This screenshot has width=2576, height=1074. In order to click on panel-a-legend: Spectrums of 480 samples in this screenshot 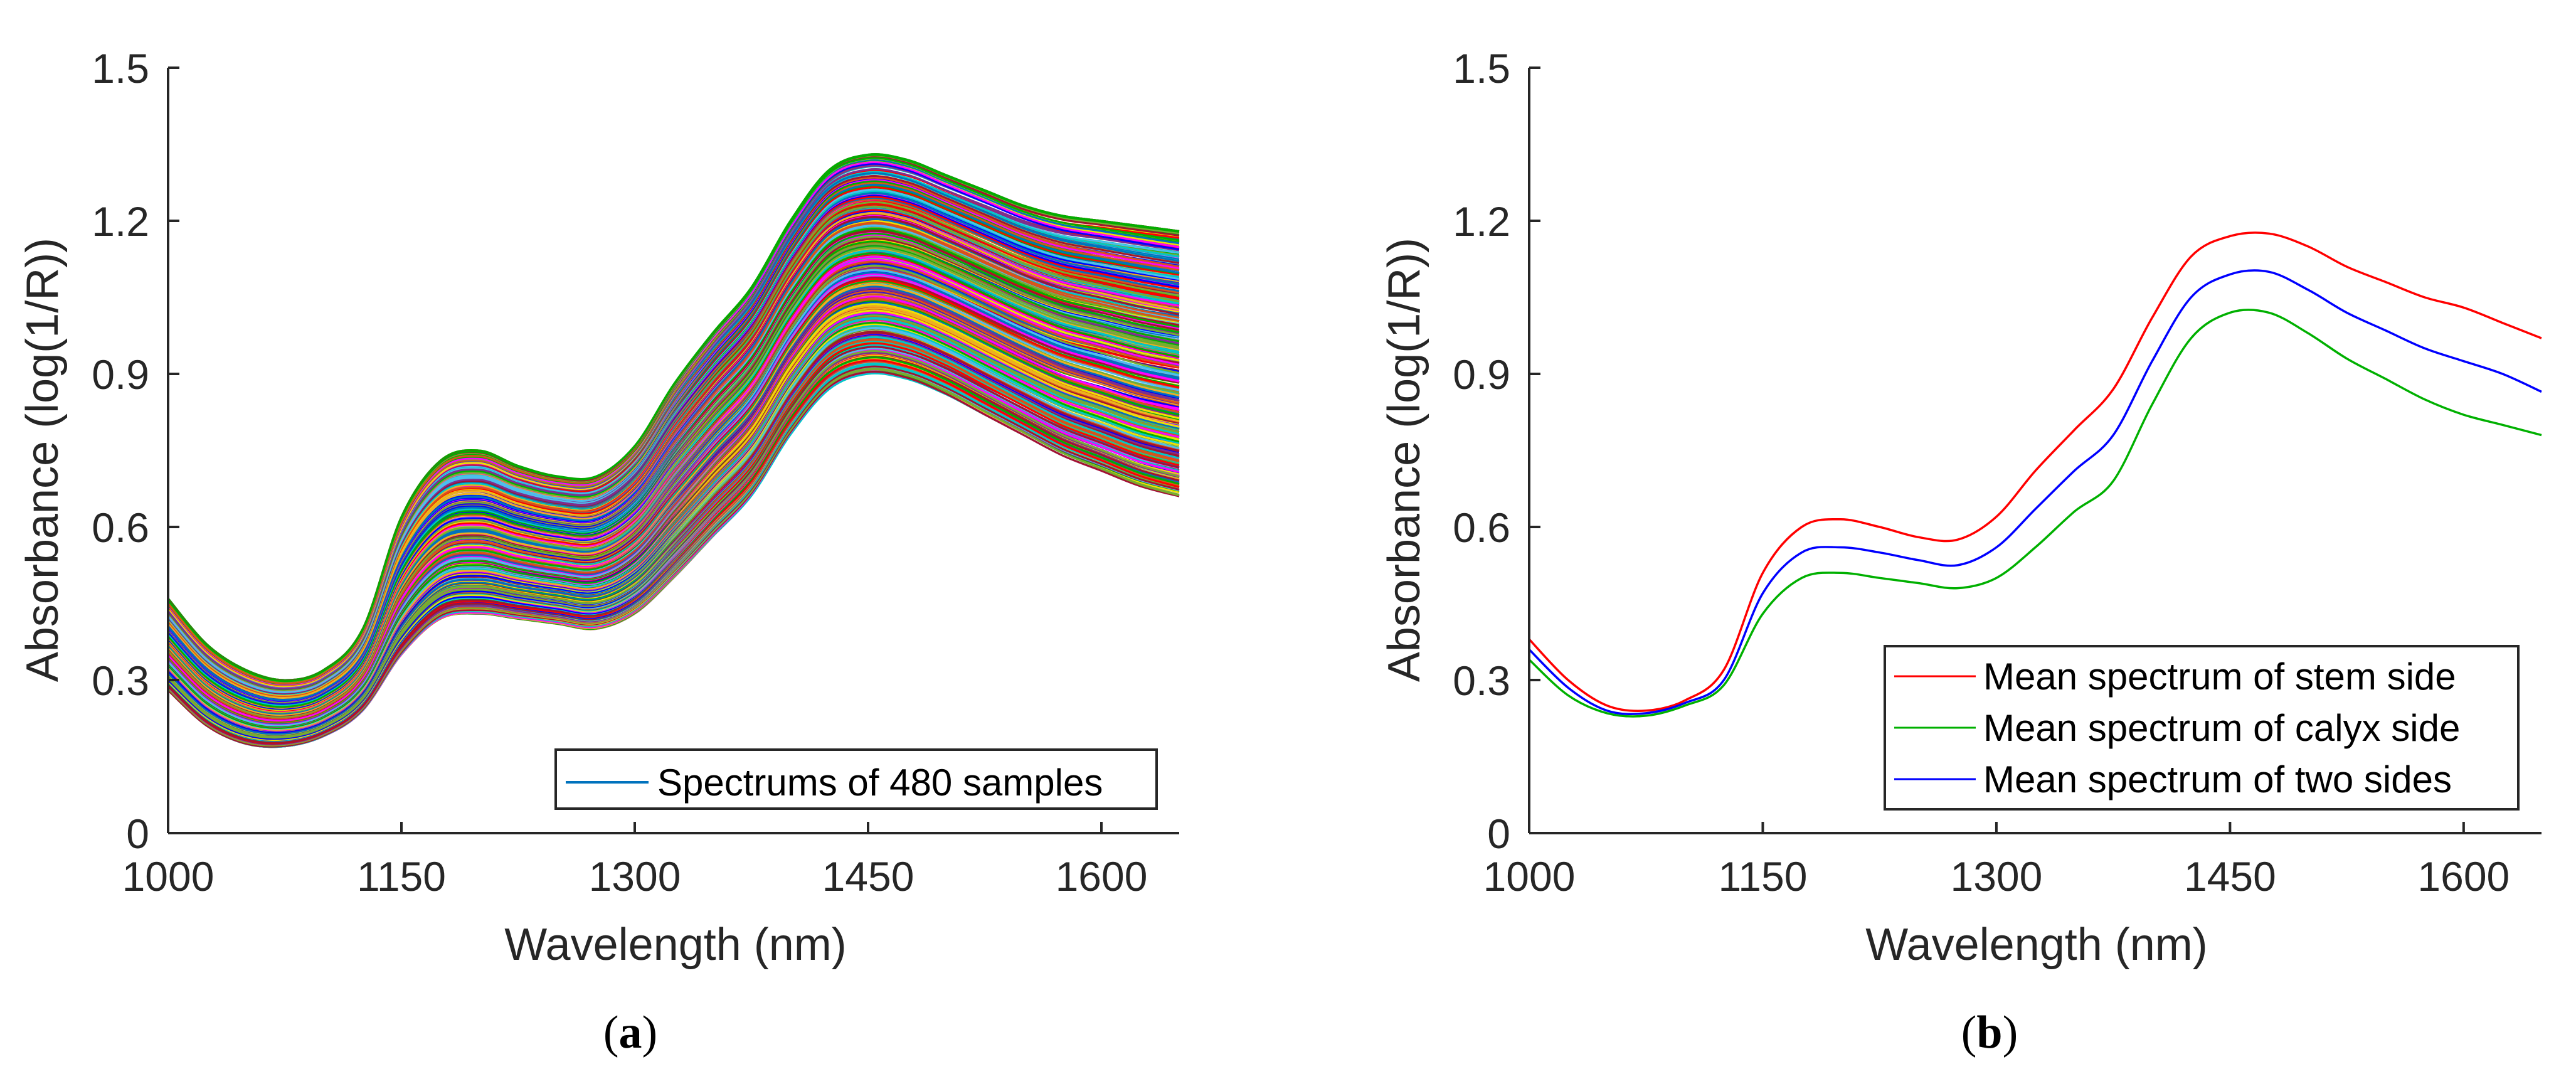, I will do `click(856, 779)`.